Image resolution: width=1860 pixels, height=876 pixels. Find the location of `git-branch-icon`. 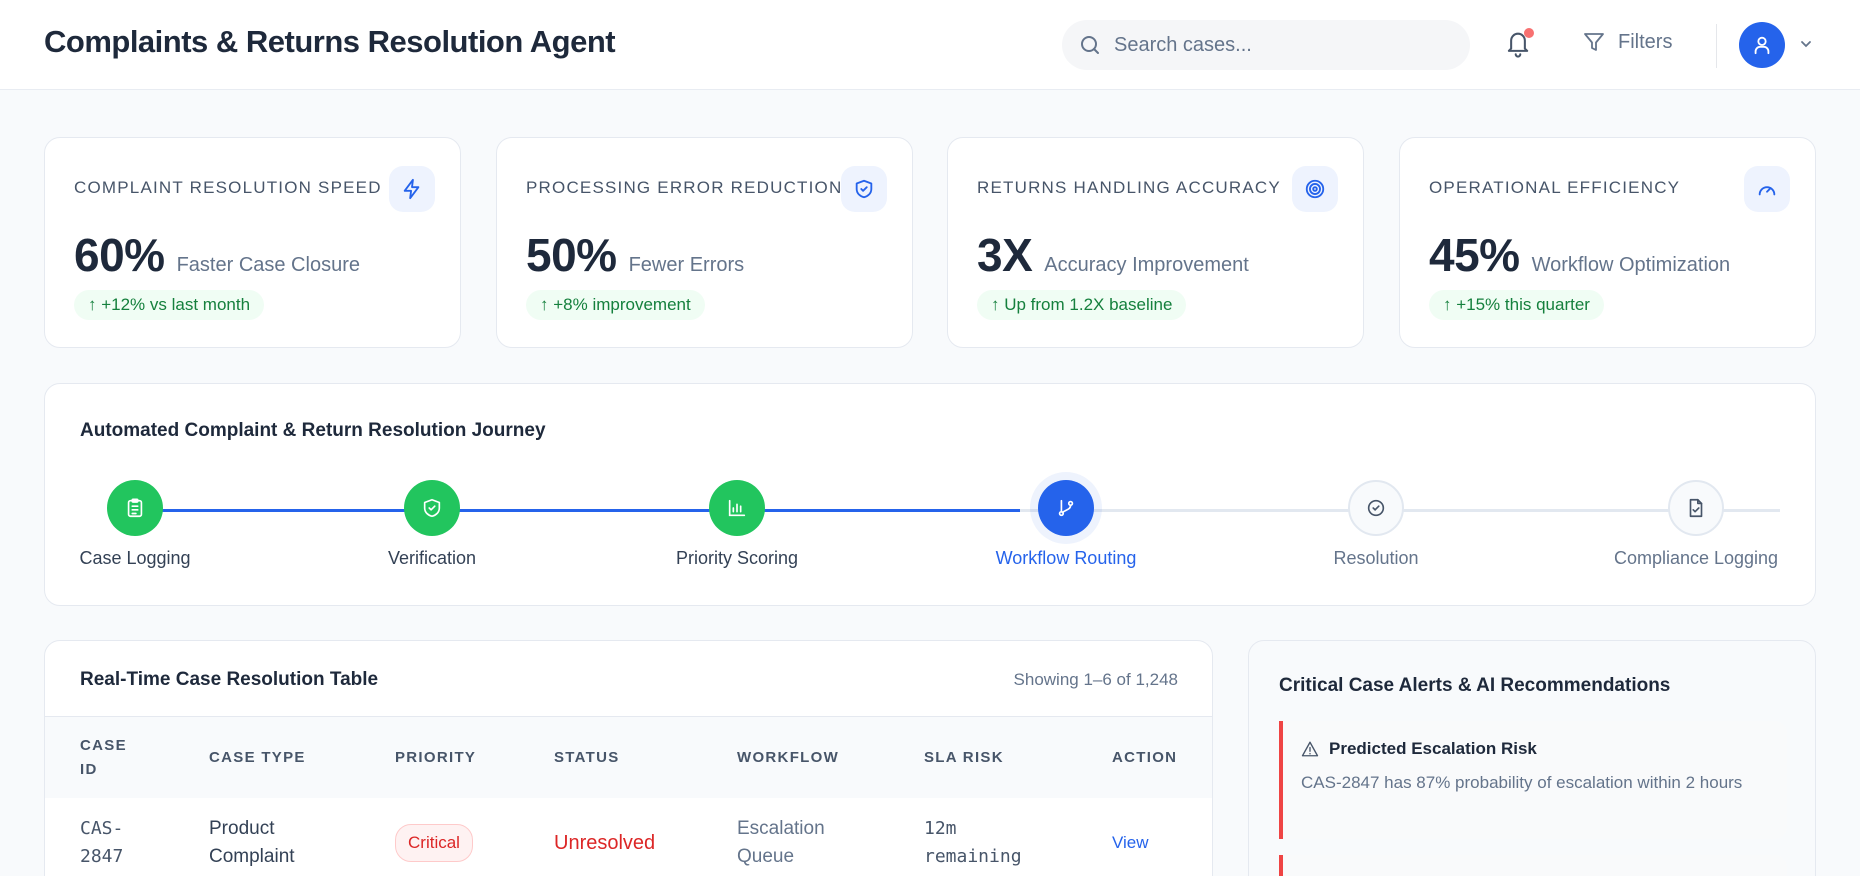

git-branch-icon is located at coordinates (1066, 508).